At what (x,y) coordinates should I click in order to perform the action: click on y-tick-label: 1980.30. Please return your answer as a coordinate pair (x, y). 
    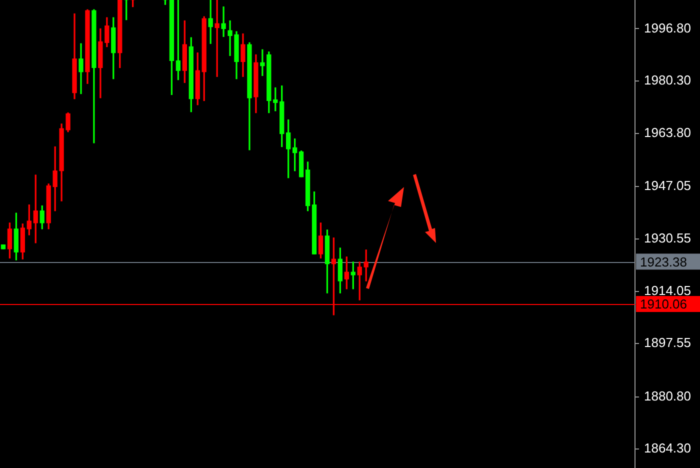
    Looking at the image, I should click on (667, 80).